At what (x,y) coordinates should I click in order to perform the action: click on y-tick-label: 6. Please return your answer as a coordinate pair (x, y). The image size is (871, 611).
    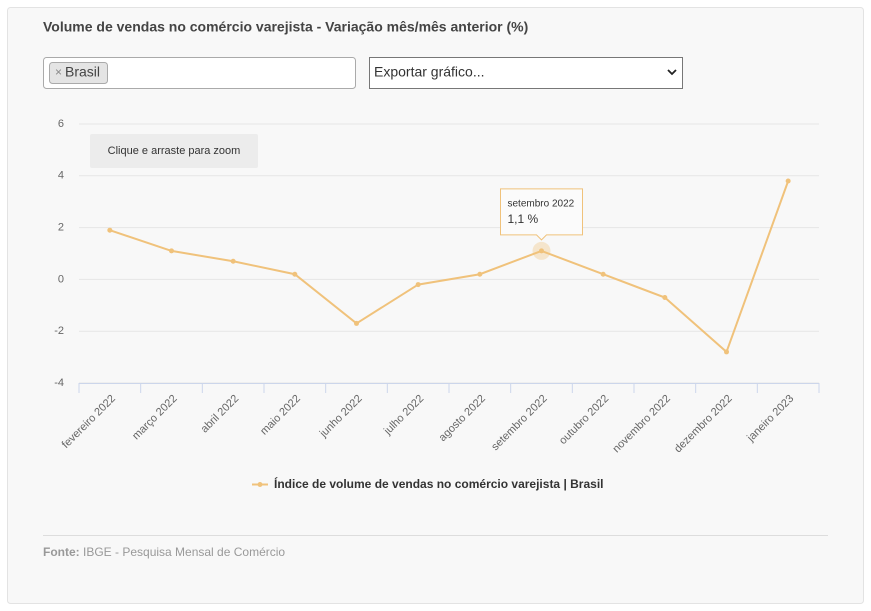
    Looking at the image, I should click on (61, 124).